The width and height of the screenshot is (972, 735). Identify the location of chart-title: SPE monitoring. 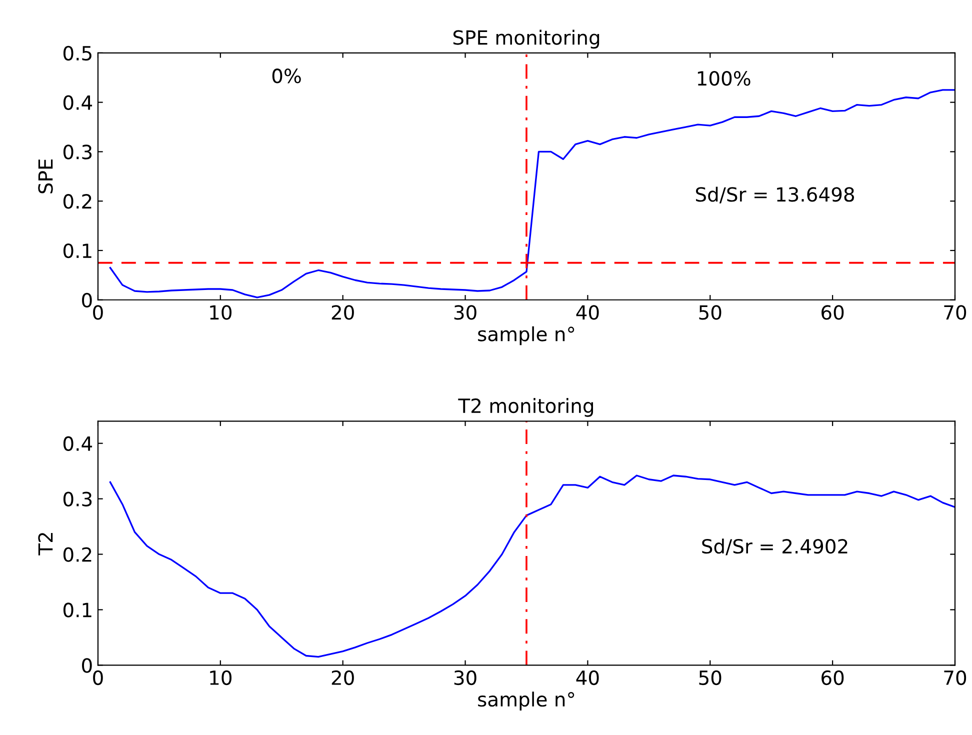
(526, 39).